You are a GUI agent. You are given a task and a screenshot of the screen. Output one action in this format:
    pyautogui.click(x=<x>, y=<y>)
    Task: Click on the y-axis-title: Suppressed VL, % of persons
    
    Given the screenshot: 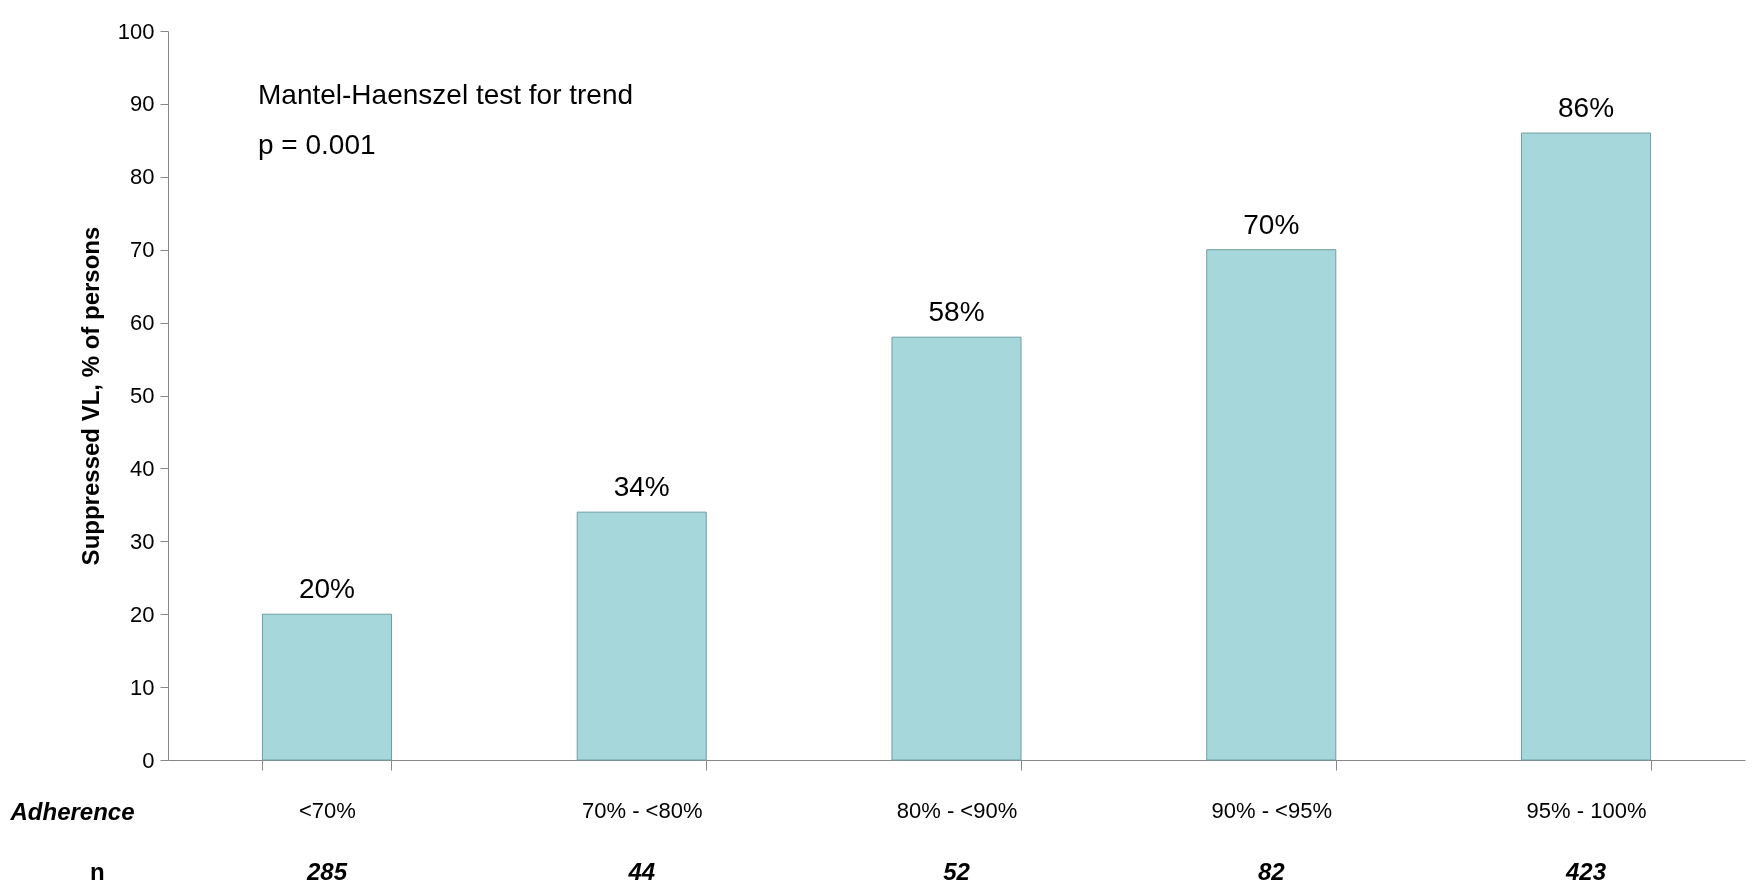 What is the action you would take?
    pyautogui.click(x=90, y=396)
    